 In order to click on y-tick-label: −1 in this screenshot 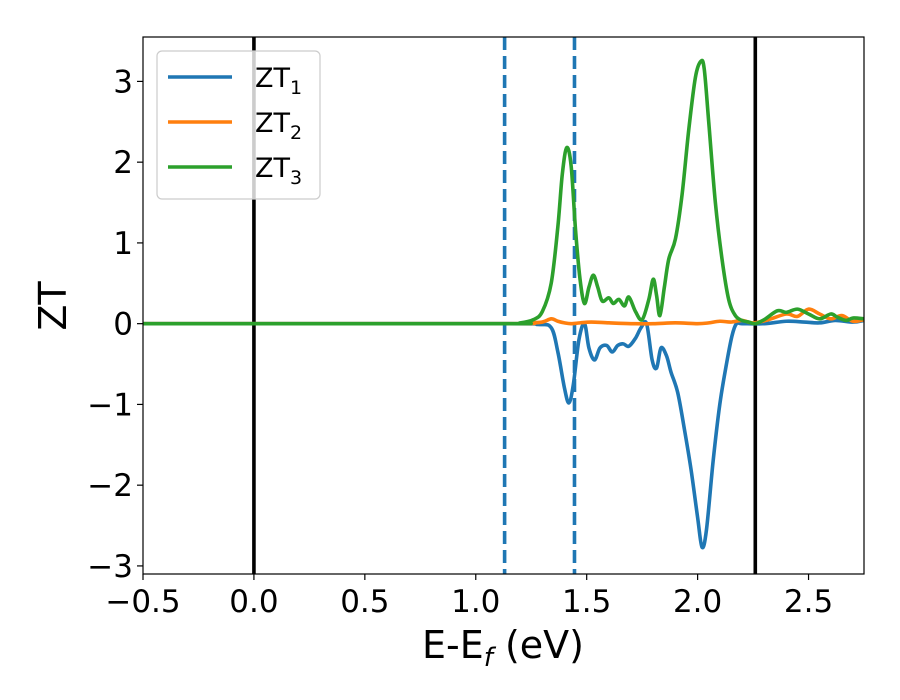, I will do `click(110, 405)`.